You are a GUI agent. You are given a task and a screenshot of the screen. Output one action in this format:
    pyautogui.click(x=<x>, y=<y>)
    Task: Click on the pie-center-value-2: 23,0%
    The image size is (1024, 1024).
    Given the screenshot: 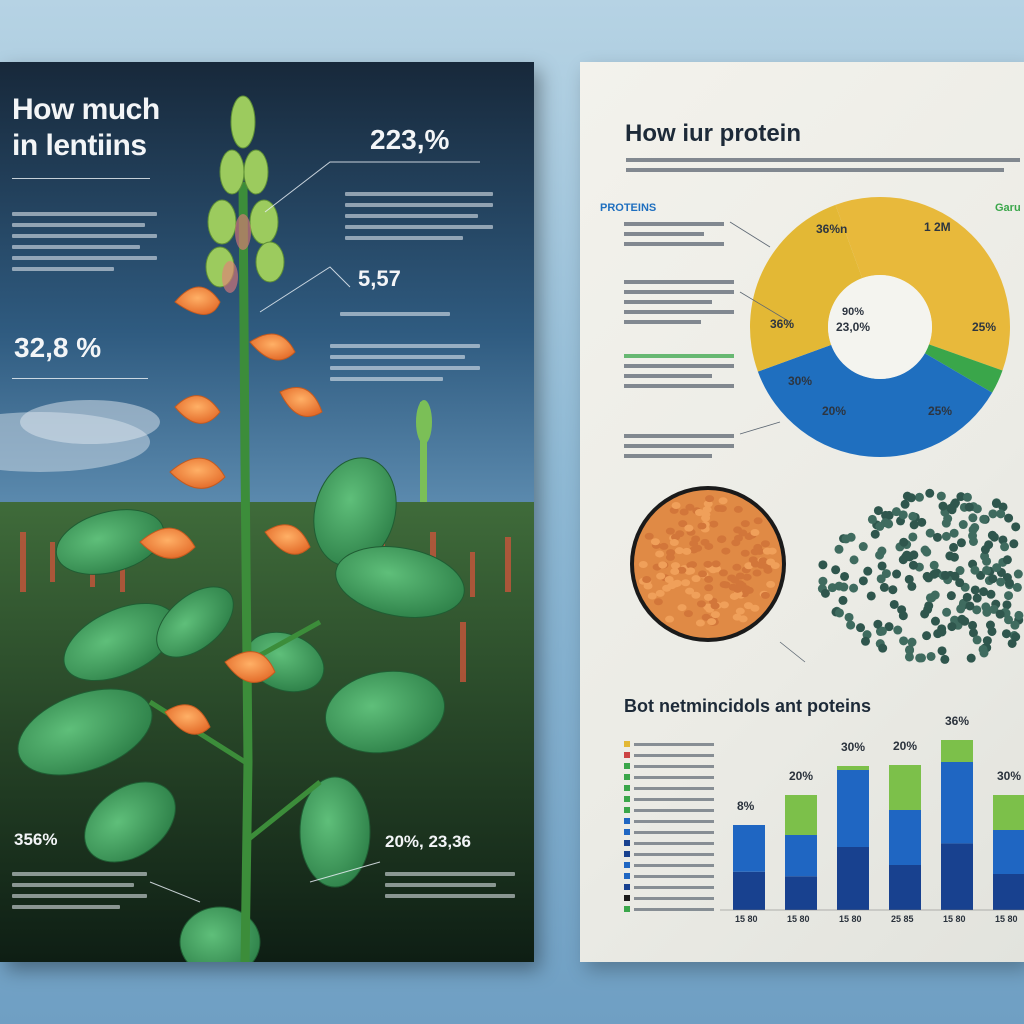 What is the action you would take?
    pyautogui.click(x=853, y=327)
    